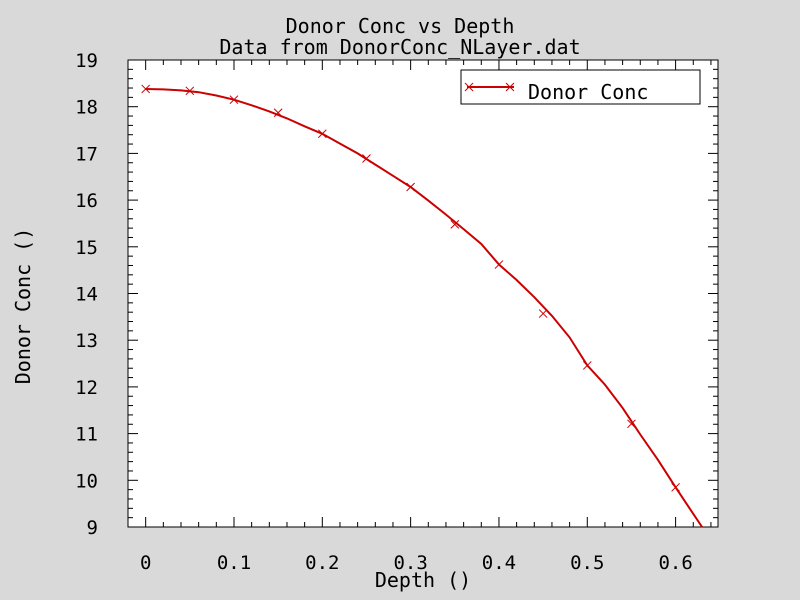  What do you see at coordinates (86, 108) in the screenshot?
I see `y-tick-label: 18` at bounding box center [86, 108].